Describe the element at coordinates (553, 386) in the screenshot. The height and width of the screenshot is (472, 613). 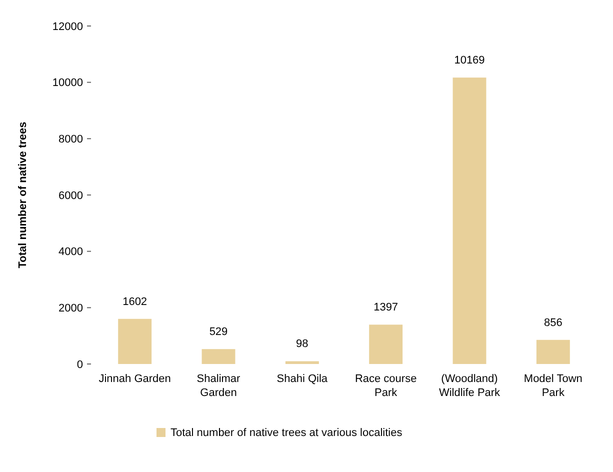
I see `x-tick-label: Model Town Park` at that location.